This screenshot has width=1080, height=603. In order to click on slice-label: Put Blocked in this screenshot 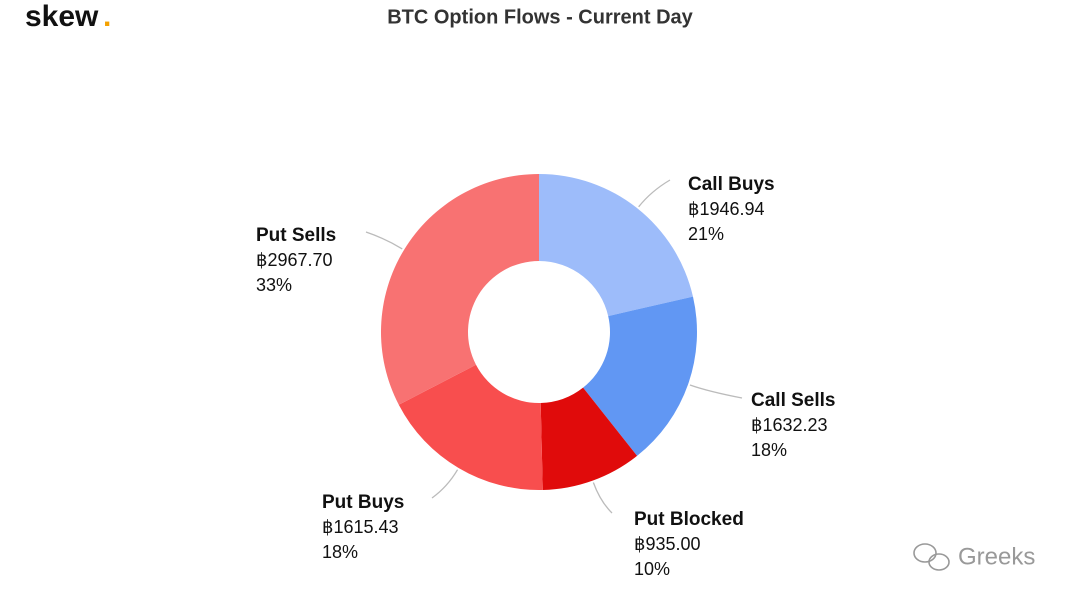, I will do `click(689, 519)`.